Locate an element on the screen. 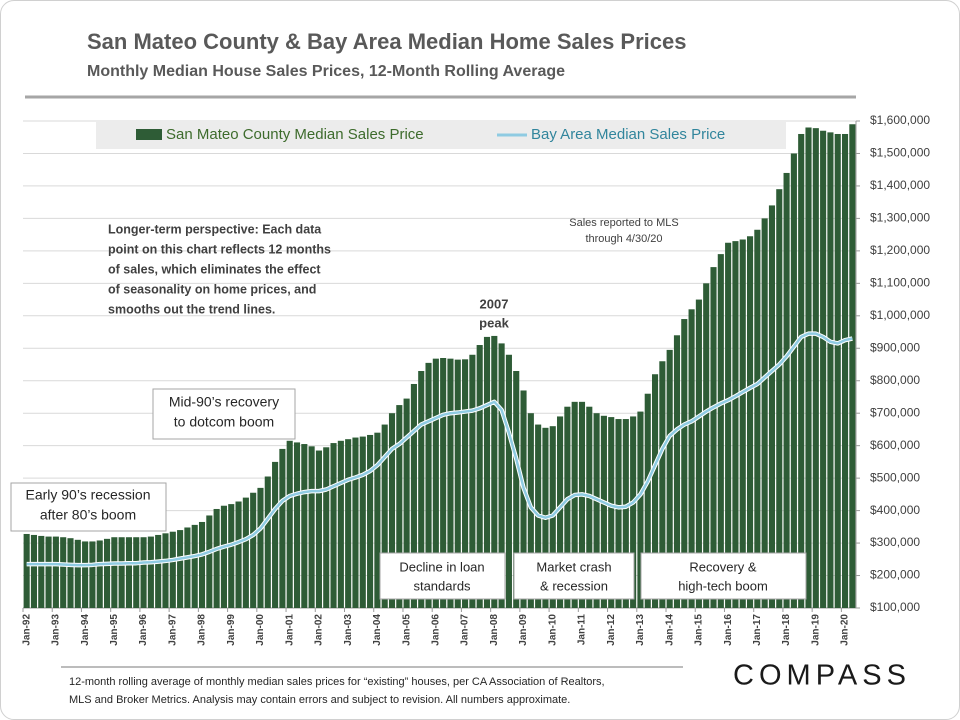 The height and width of the screenshot is (720, 960). y-tick-label: $1,500,000 is located at coordinates (900, 153).